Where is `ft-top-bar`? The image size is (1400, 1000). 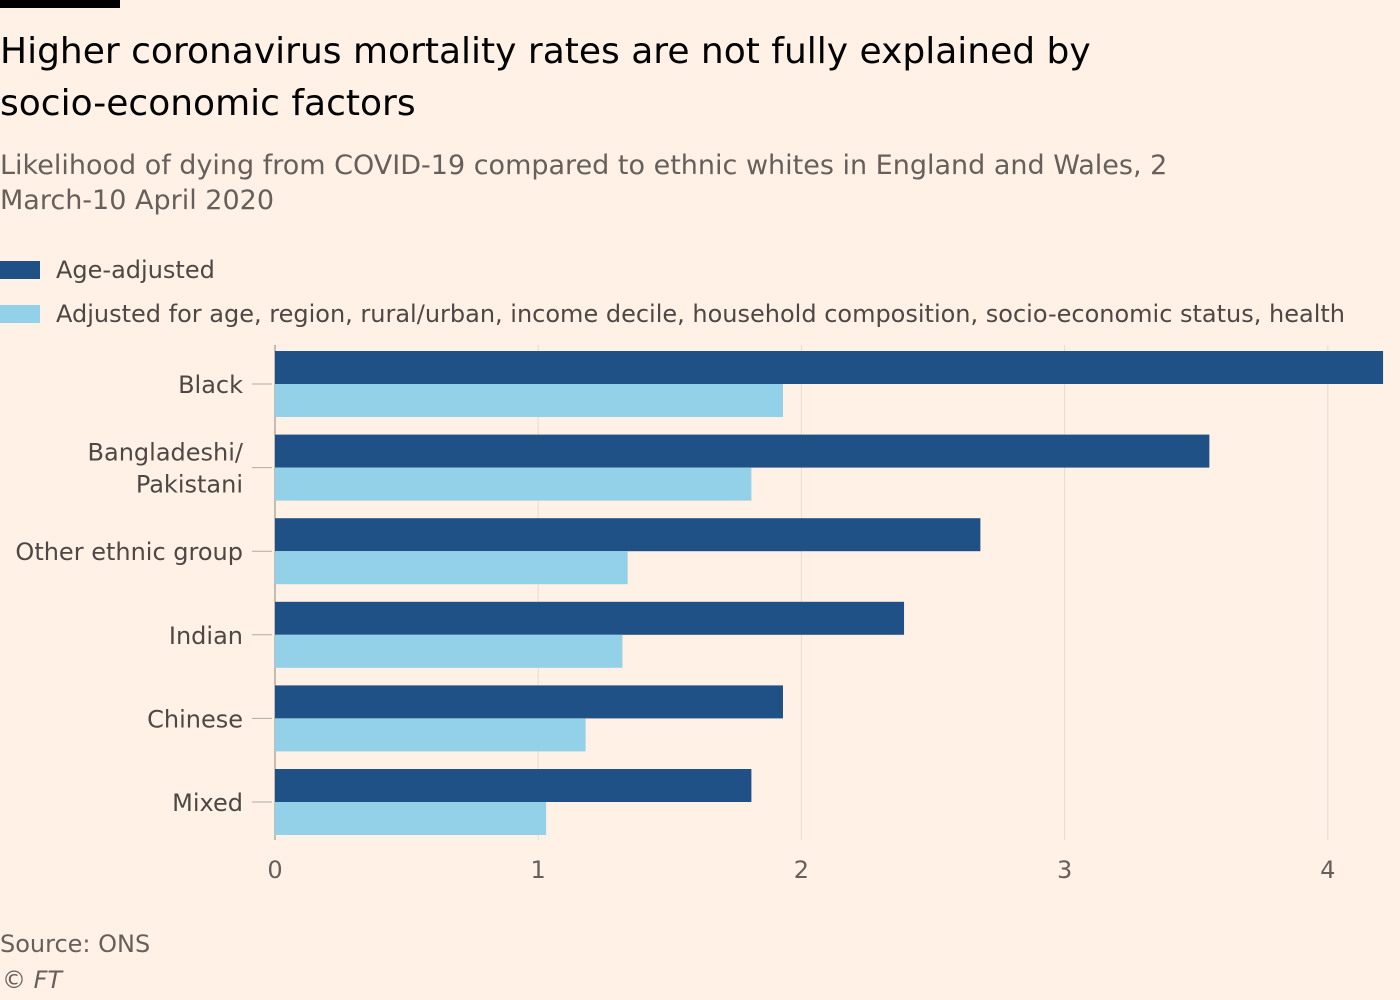
ft-top-bar is located at coordinates (60, 4).